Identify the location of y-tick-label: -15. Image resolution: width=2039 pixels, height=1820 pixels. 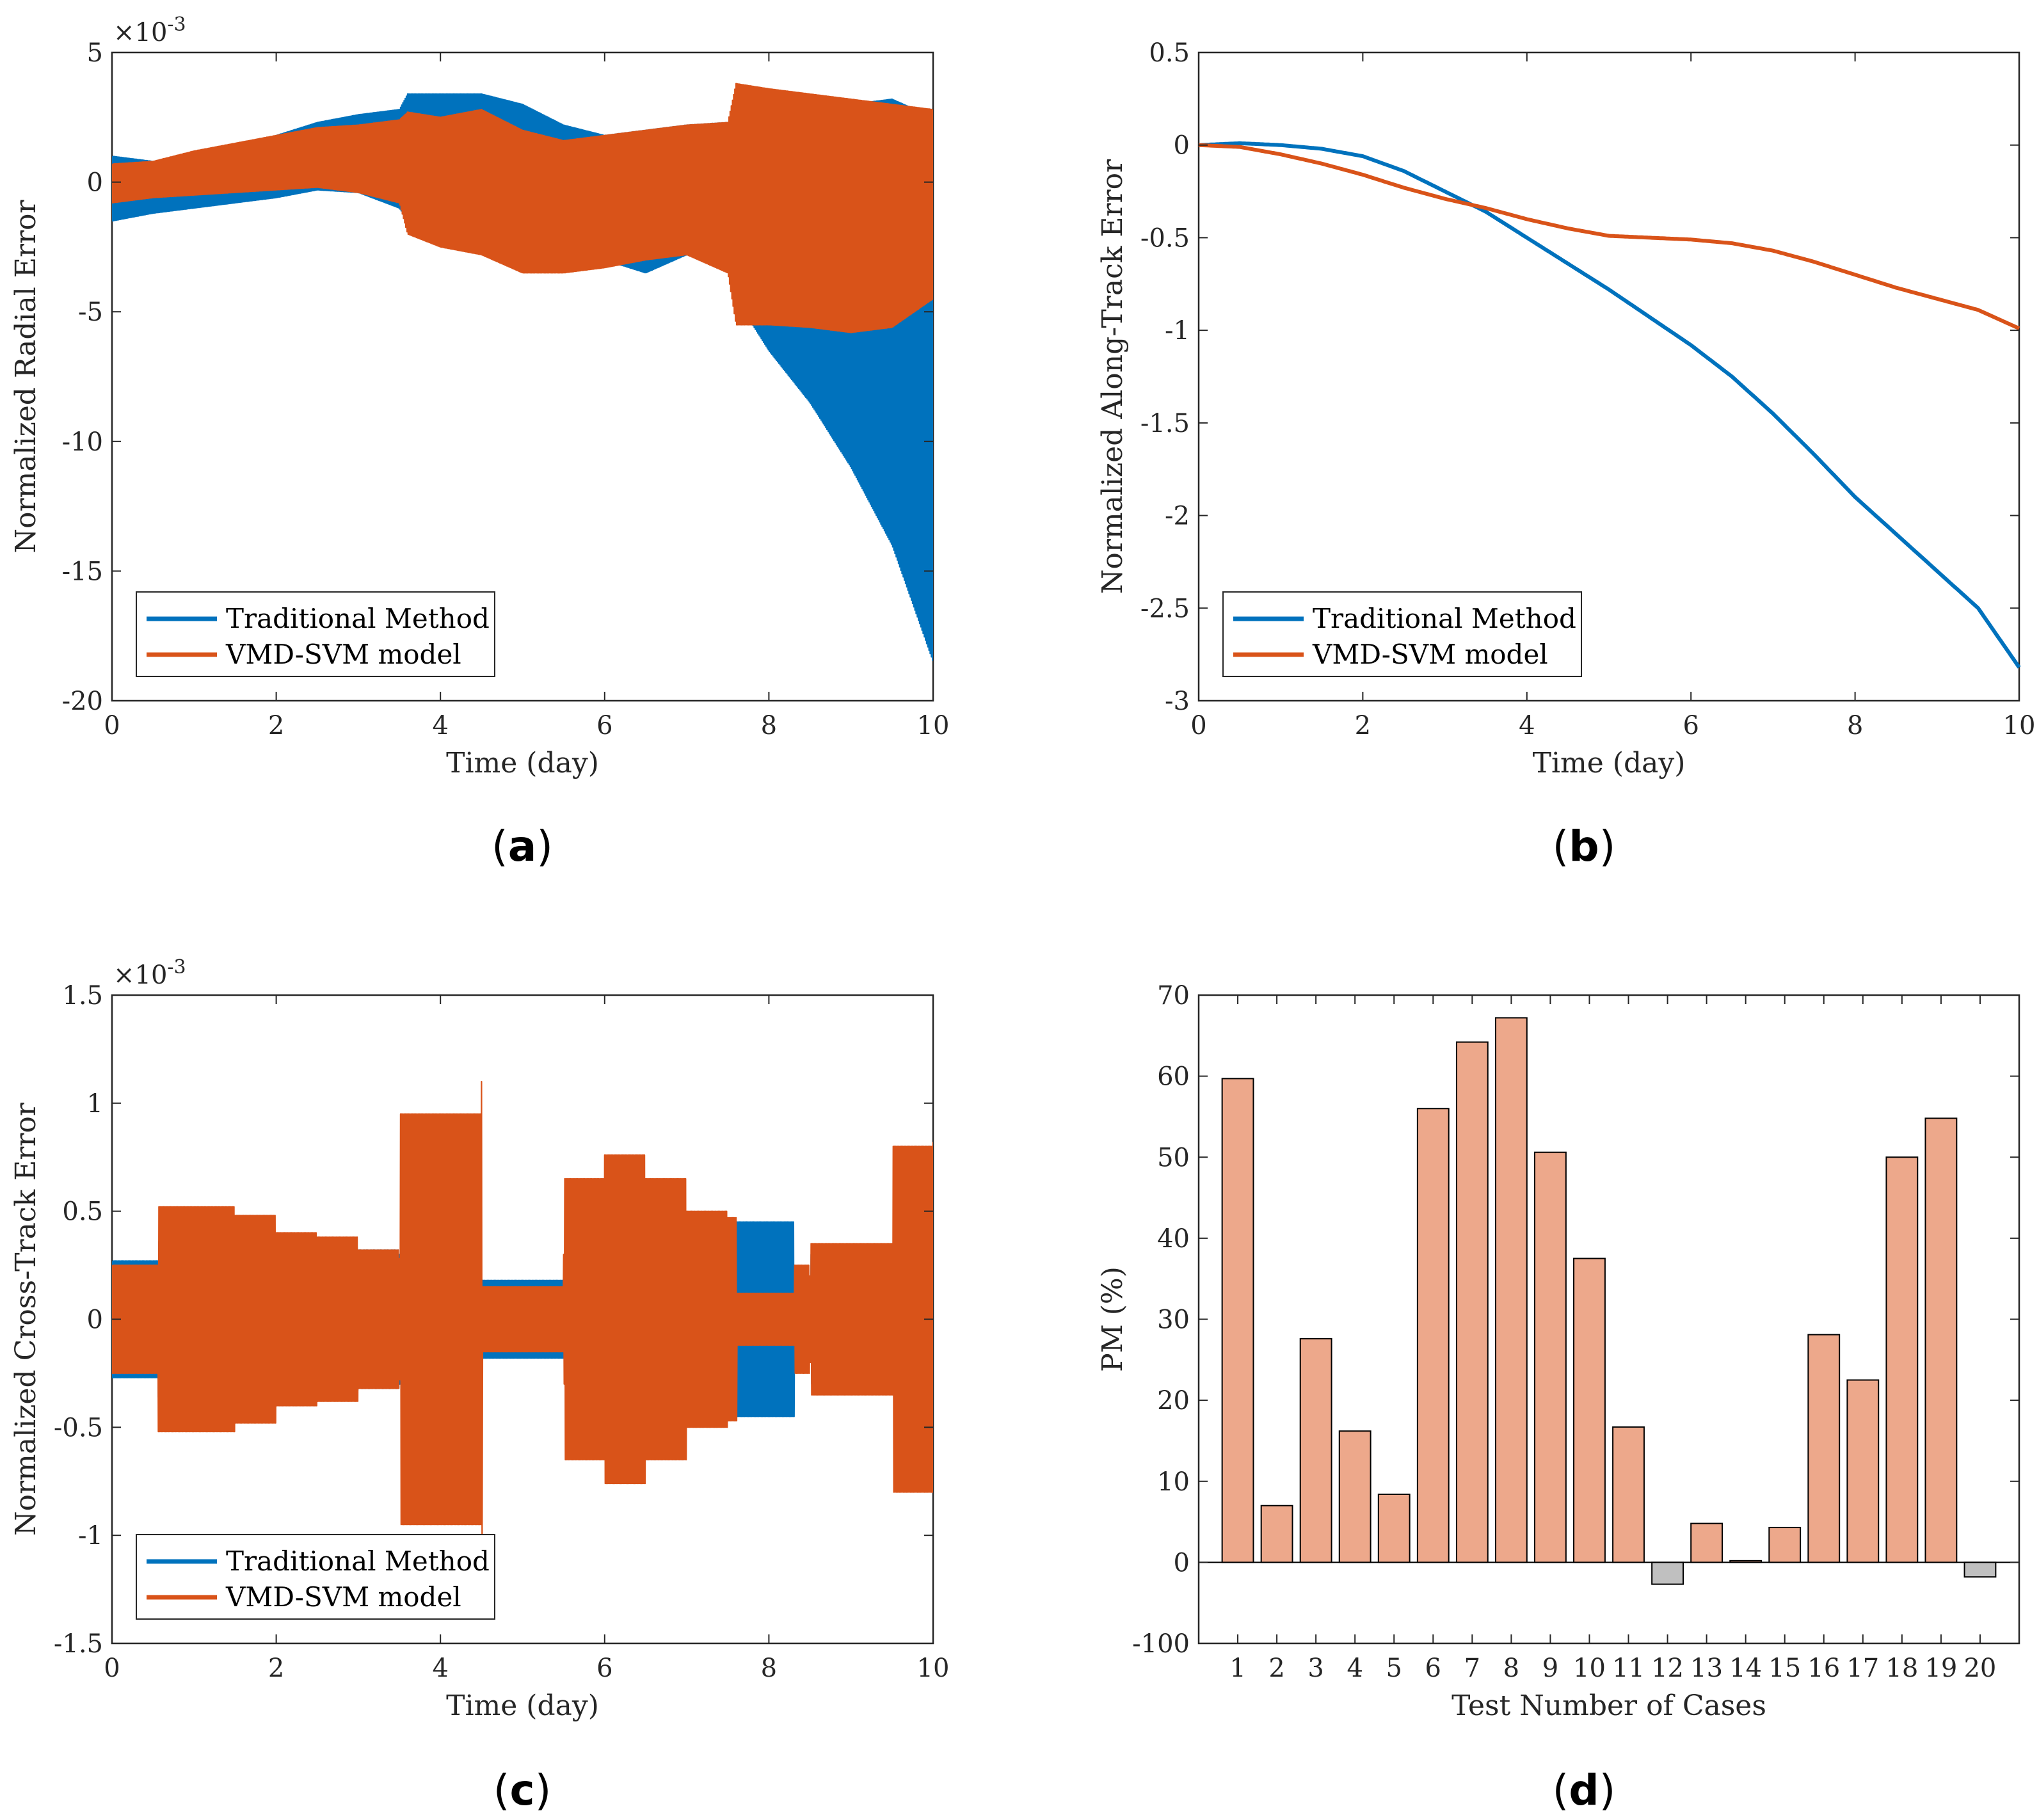
(82, 571).